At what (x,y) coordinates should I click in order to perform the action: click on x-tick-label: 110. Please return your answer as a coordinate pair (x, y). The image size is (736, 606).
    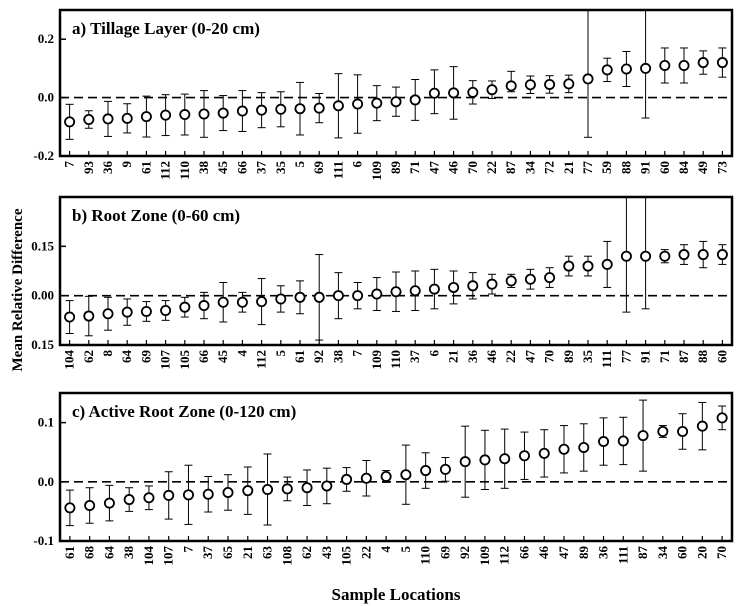
    Looking at the image, I should click on (395, 359).